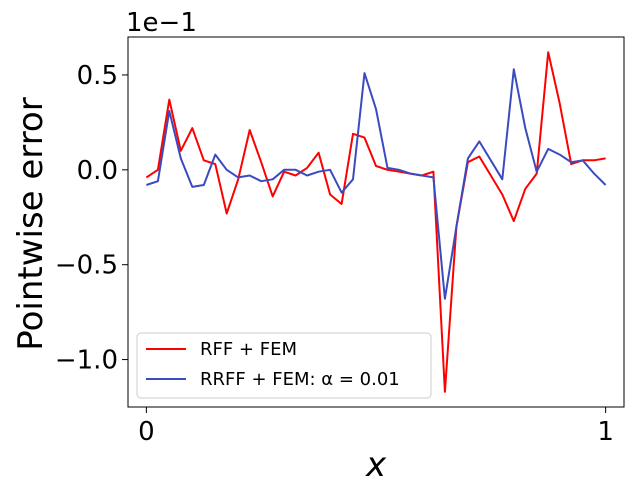 Image resolution: width=632 pixels, height=493 pixels. I want to click on legend: RFF + FEM RRFF + FEM: α = 0.01, so click(284, 365).